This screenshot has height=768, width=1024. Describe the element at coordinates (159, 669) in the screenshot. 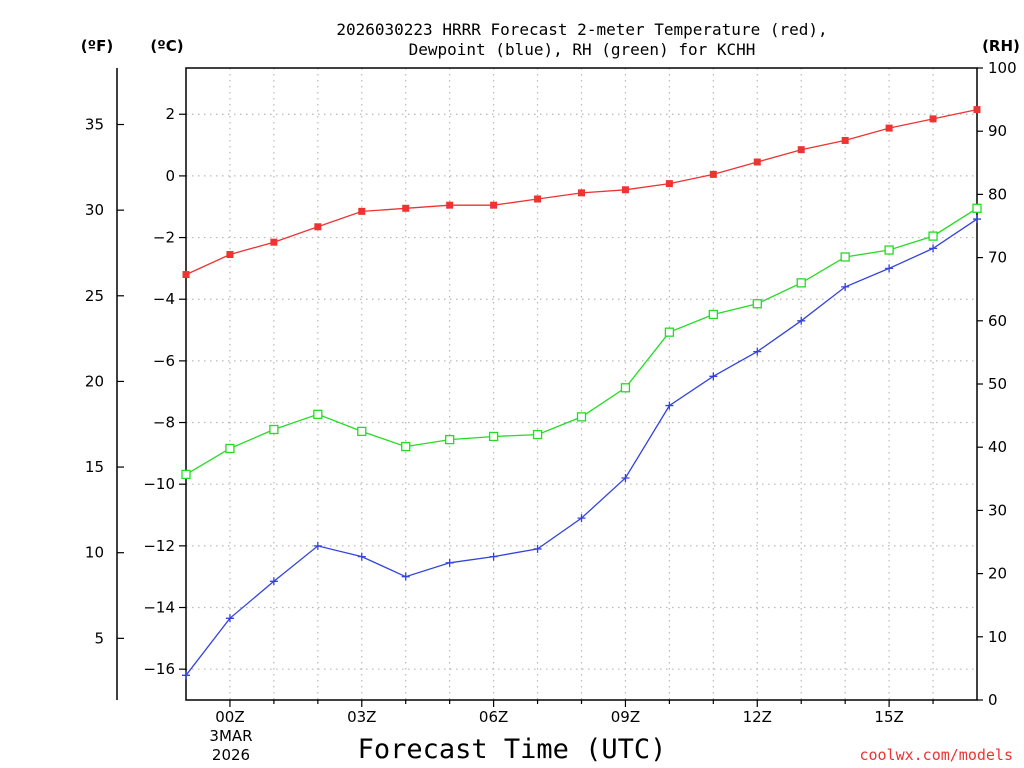

I see `c-tick-label: −16` at that location.